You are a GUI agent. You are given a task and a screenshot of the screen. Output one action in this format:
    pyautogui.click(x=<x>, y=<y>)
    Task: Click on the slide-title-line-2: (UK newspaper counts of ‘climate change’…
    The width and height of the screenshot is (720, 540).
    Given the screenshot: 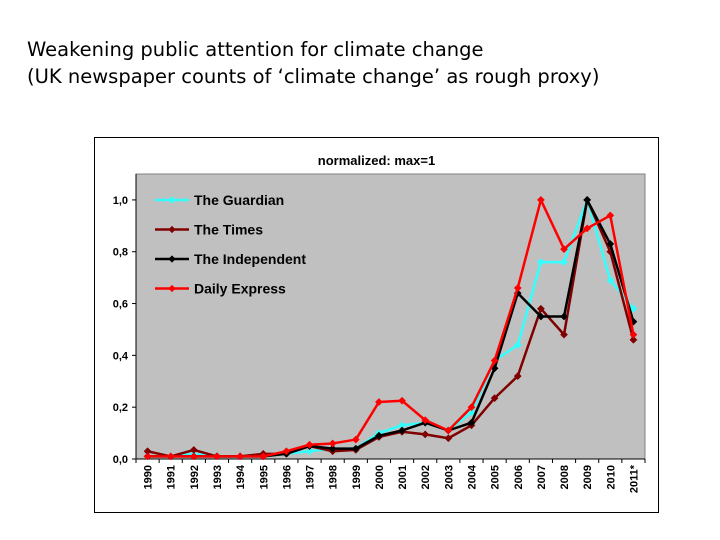 What is the action you would take?
    pyautogui.click(x=313, y=76)
    